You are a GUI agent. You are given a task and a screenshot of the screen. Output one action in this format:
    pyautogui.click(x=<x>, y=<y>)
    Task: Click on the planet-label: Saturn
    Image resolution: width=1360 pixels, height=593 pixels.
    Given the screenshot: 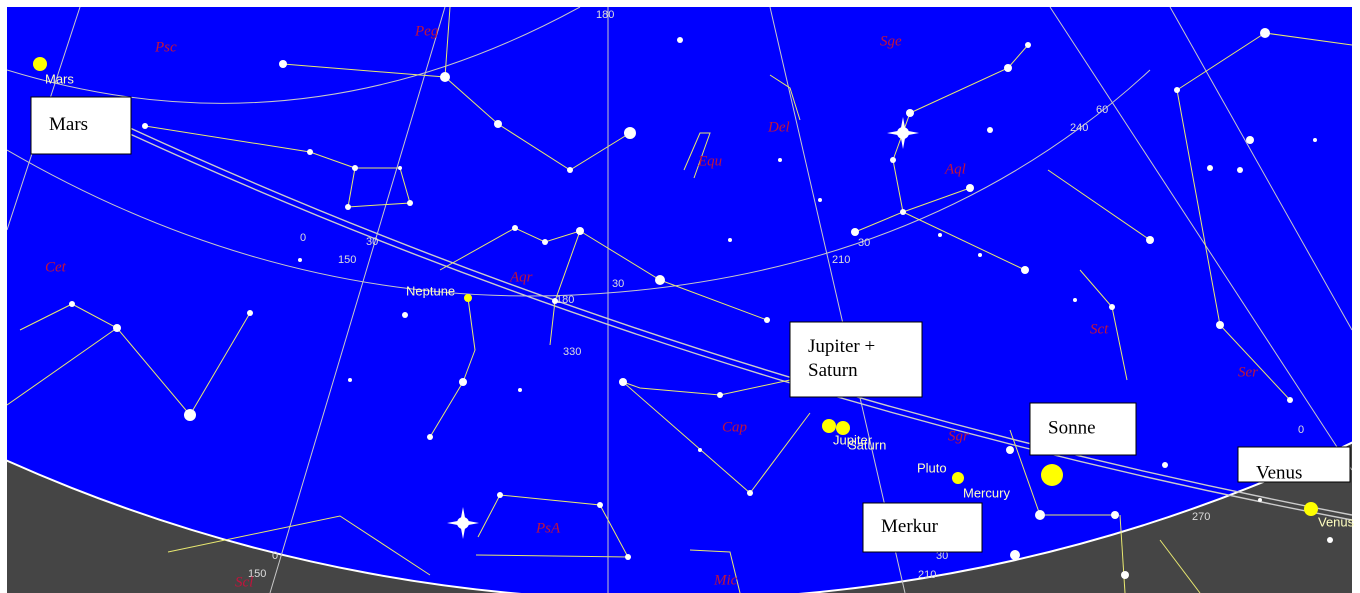 What is the action you would take?
    pyautogui.click(x=867, y=444)
    